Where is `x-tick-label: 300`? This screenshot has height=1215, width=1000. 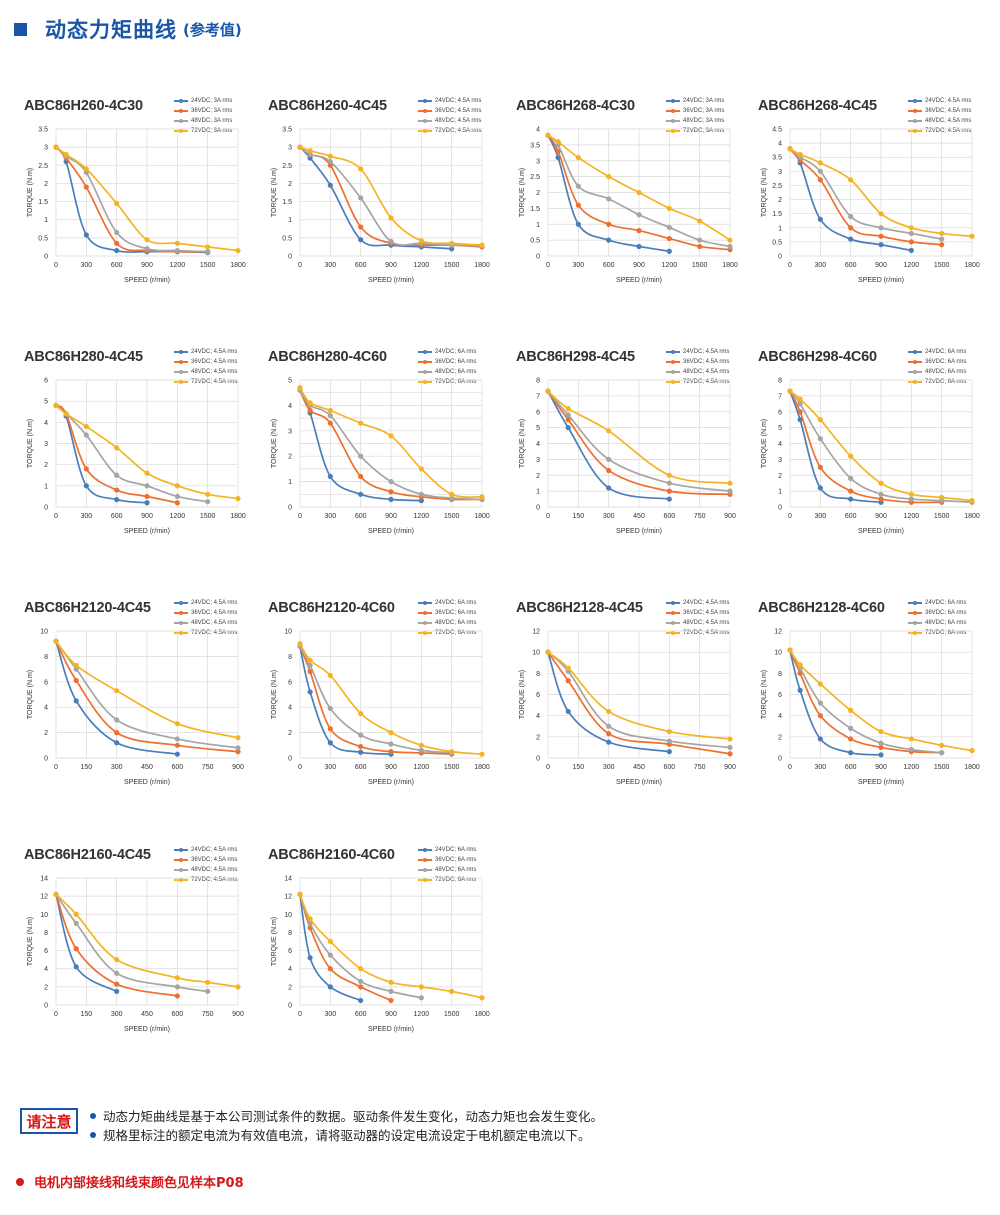
x-tick-label: 300 is located at coordinates (820, 265).